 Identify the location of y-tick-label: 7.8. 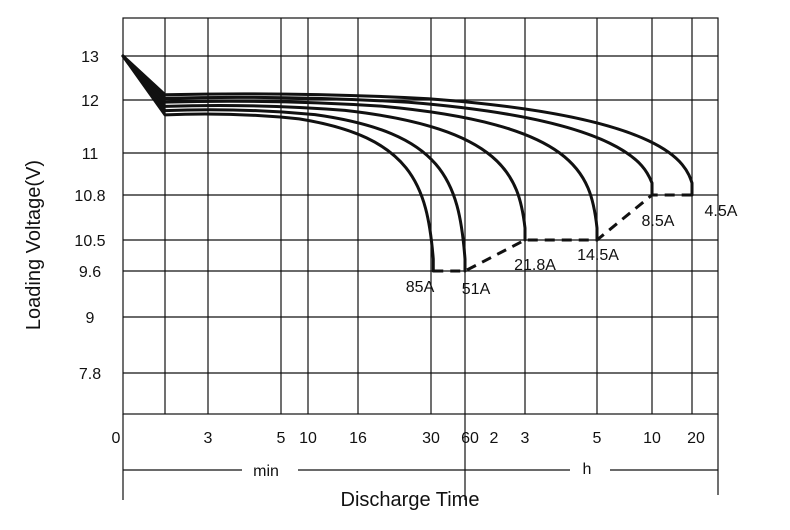
(90, 374).